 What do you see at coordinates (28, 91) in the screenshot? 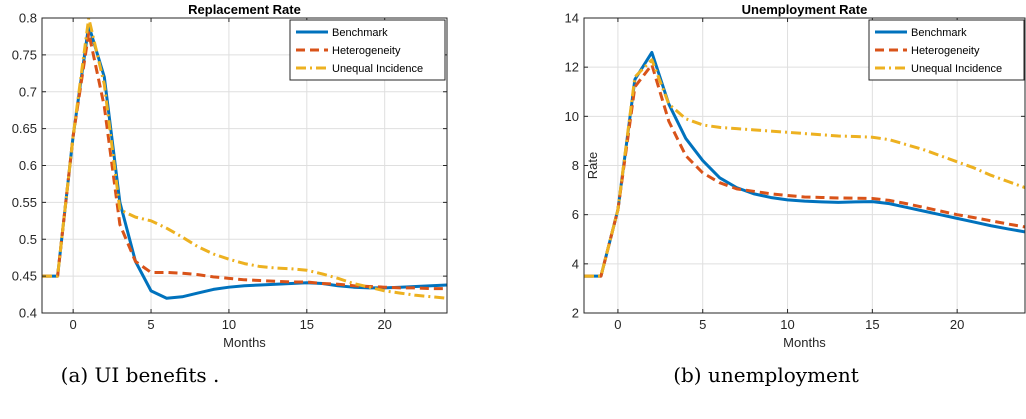
I see `y-tick-label: 0.7` at bounding box center [28, 91].